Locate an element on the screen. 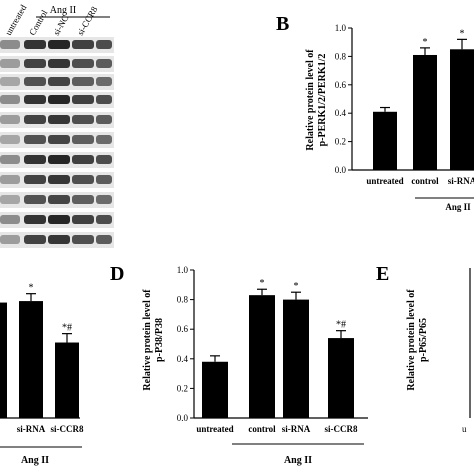 This screenshot has width=474, height=474. blot-band-r2-l1 is located at coordinates (10, 63).